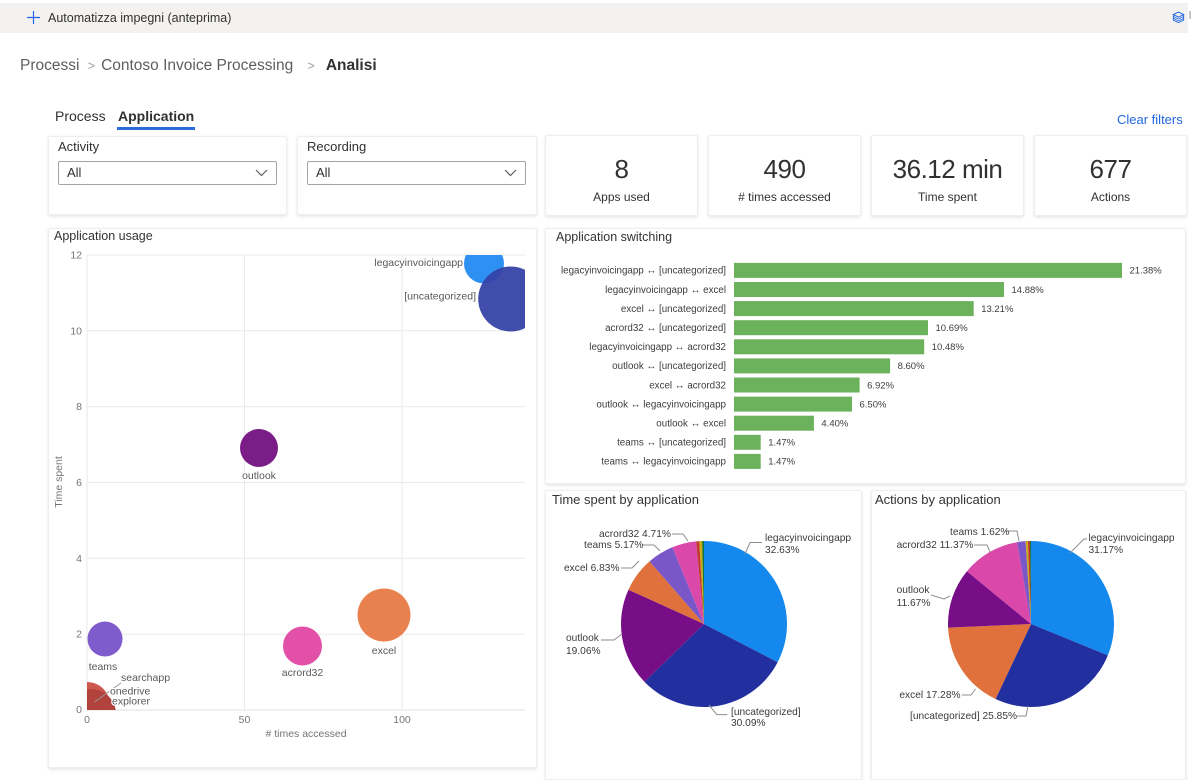 The image size is (1191, 780). Describe the element at coordinates (952, 328) in the screenshot. I see `svg-text: 10.69%` at that location.